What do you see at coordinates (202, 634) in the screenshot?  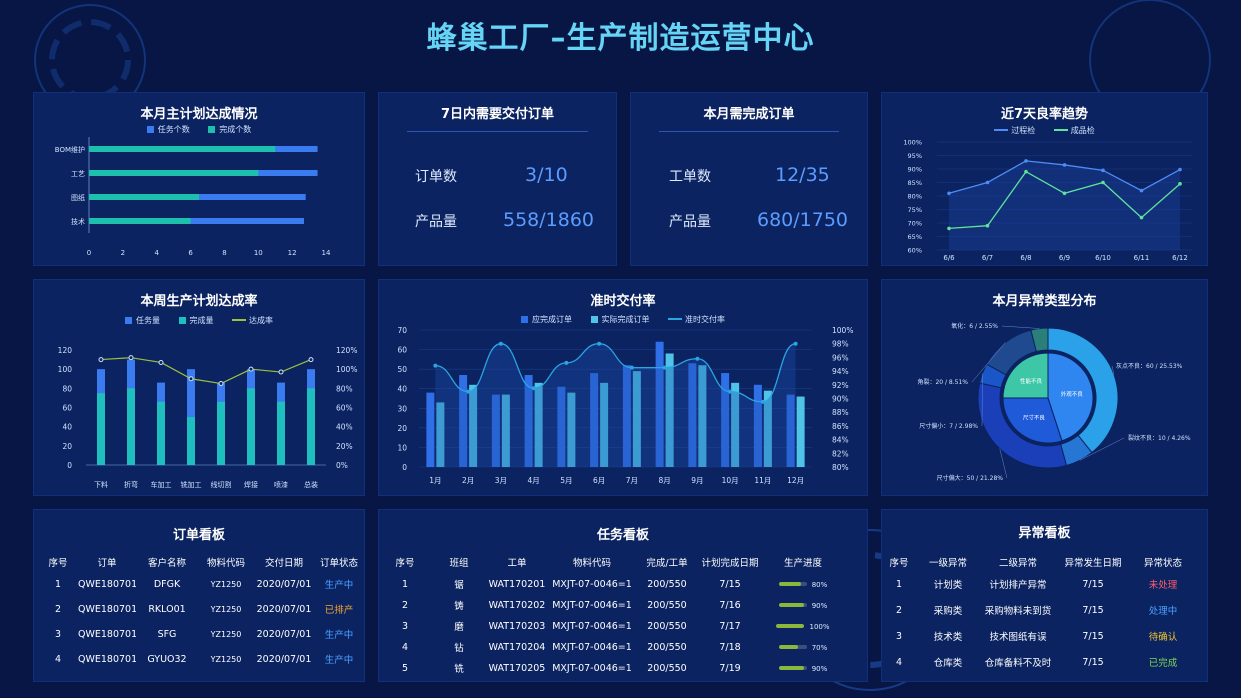 I see `table-row: 3 QWE180701 SFG YZ1250 2020/07/01 生产中` at bounding box center [202, 634].